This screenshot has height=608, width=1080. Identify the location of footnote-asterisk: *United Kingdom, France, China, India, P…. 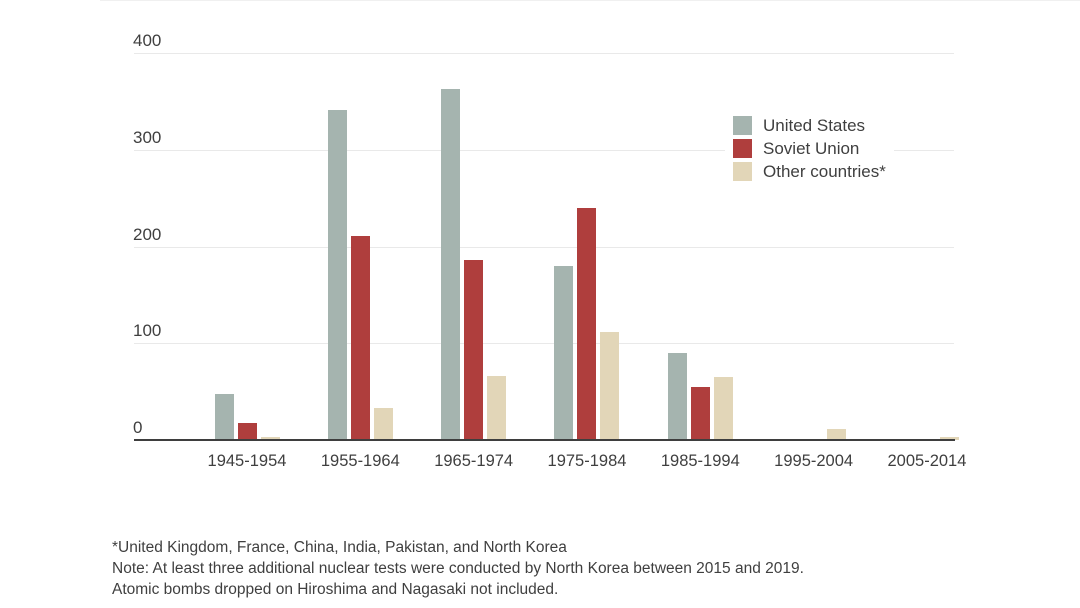
(339, 547).